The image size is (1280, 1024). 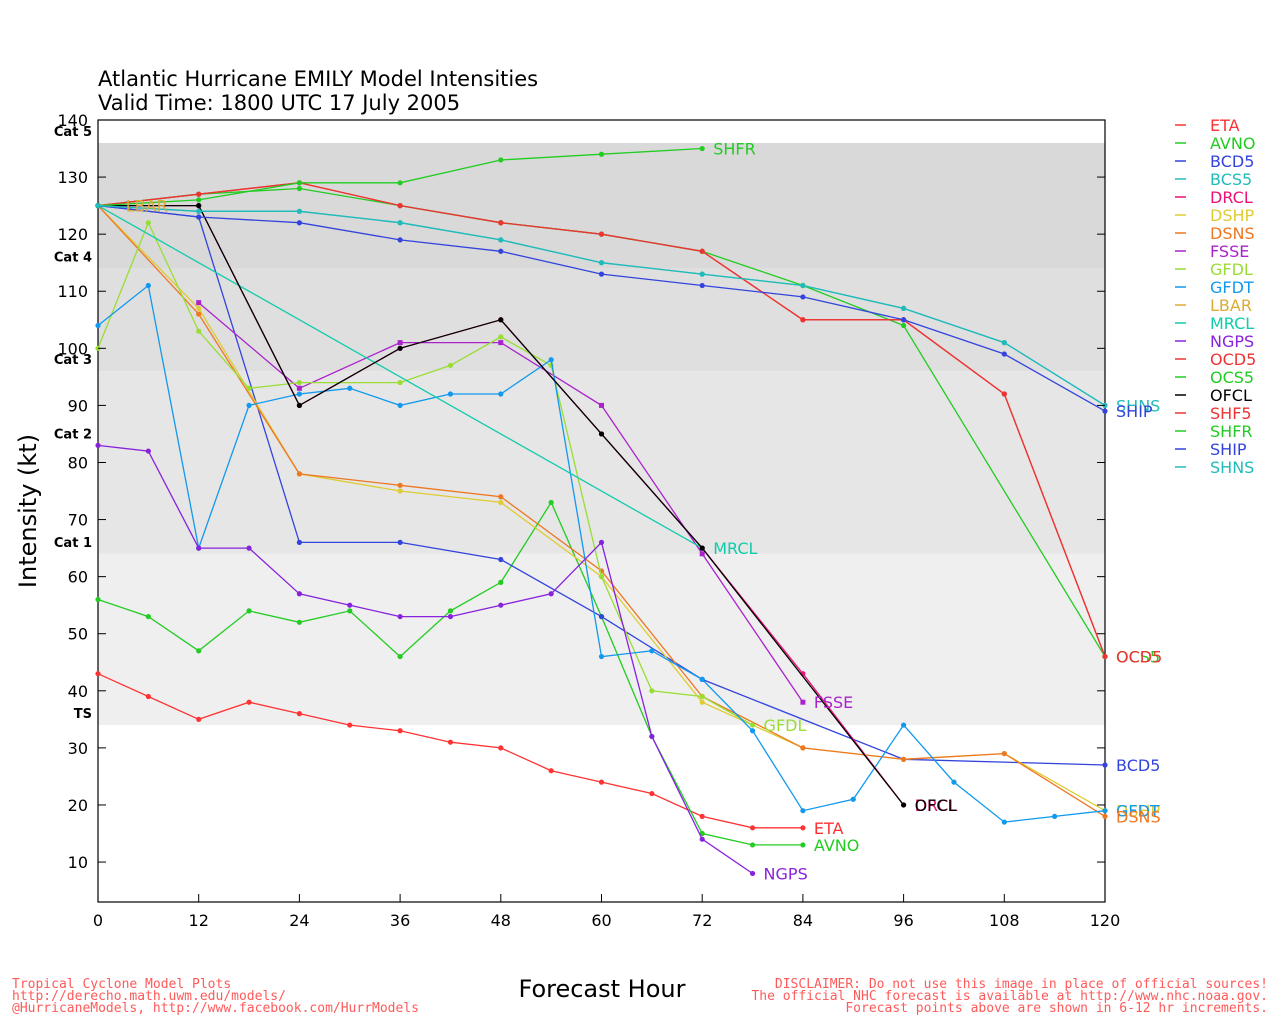 I want to click on y-tick-label-80: 80, so click(x=78, y=462).